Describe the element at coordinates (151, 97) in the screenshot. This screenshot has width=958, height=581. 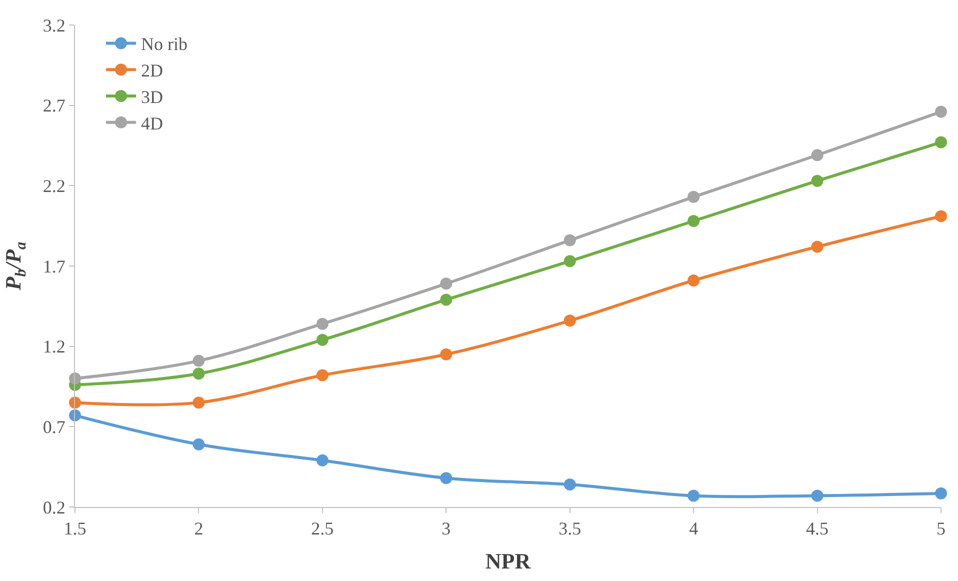
I see `legend-label: 3D` at that location.